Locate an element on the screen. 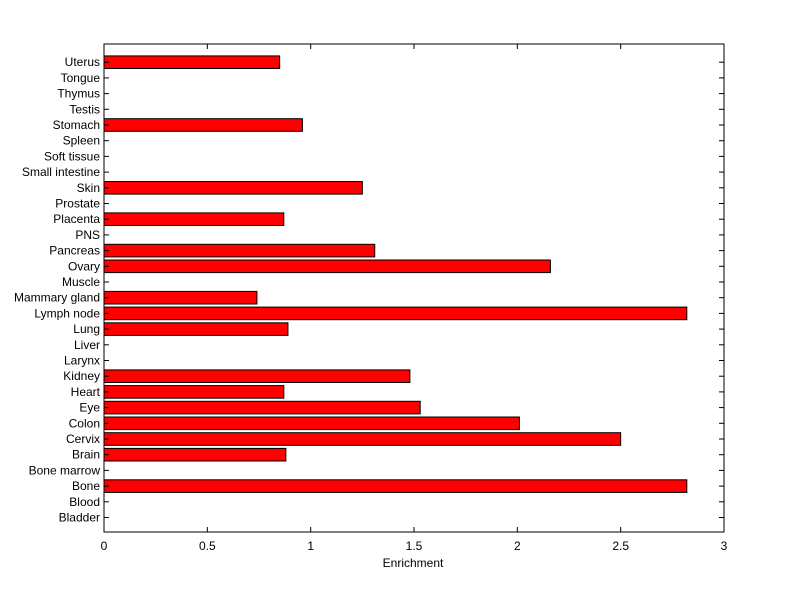 The width and height of the screenshot is (800, 604). y-tick-label-muscle: Muscle is located at coordinates (81, 282).